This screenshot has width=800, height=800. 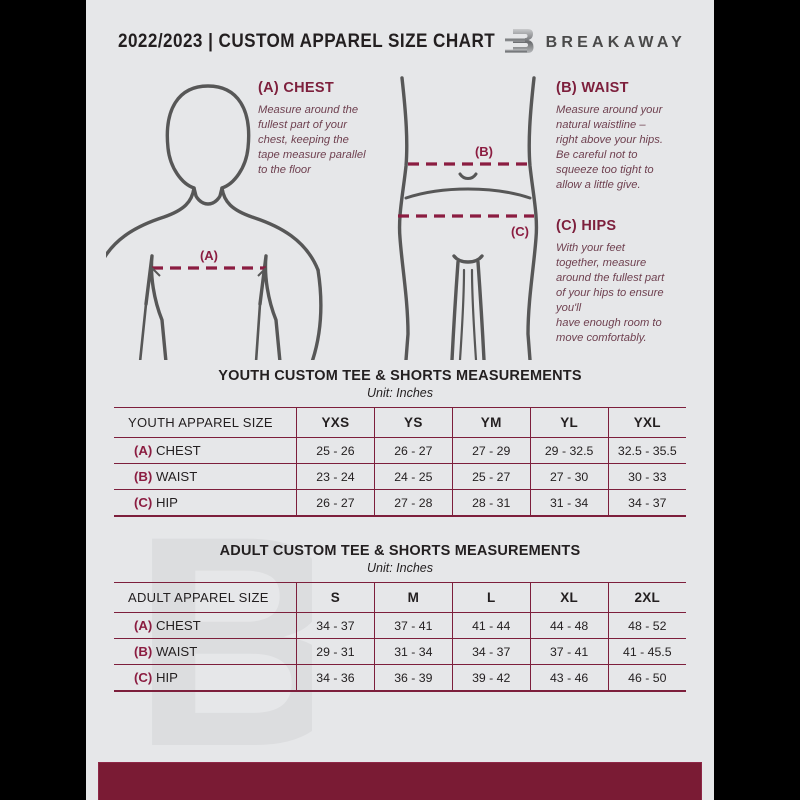 I want to click on youth-r1-c0: 23 - 24, so click(x=335, y=476).